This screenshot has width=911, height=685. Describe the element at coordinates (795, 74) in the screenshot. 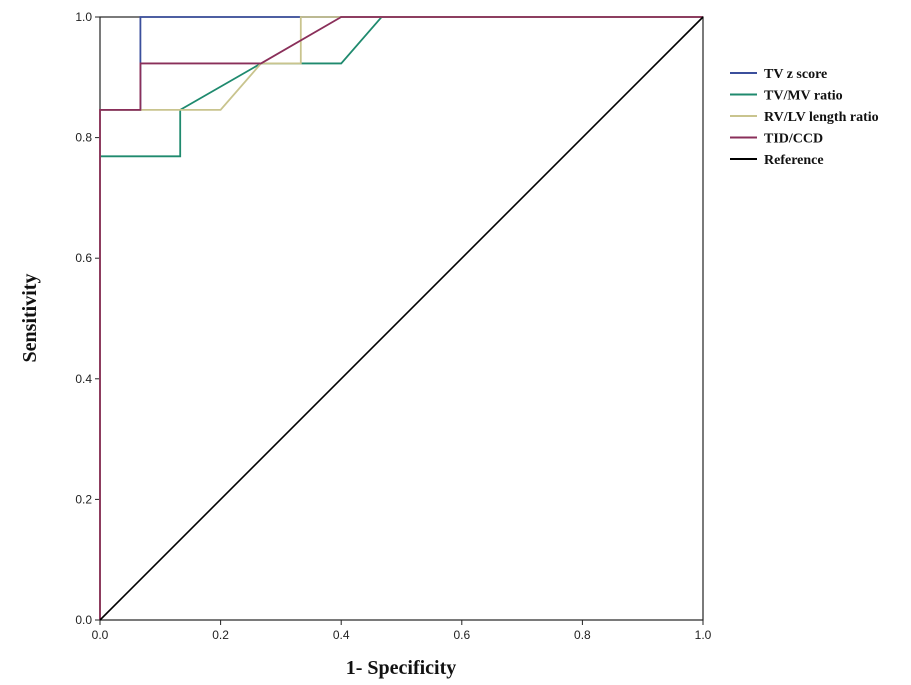

I see `legend-label: TV z score` at that location.